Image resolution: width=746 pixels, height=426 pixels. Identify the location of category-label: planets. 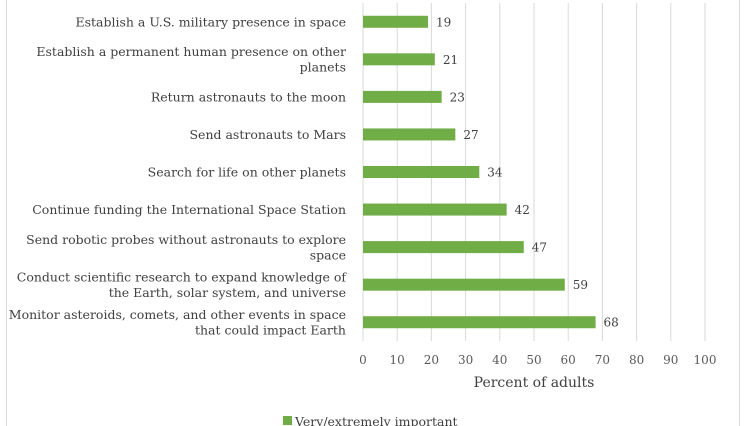
(323, 67).